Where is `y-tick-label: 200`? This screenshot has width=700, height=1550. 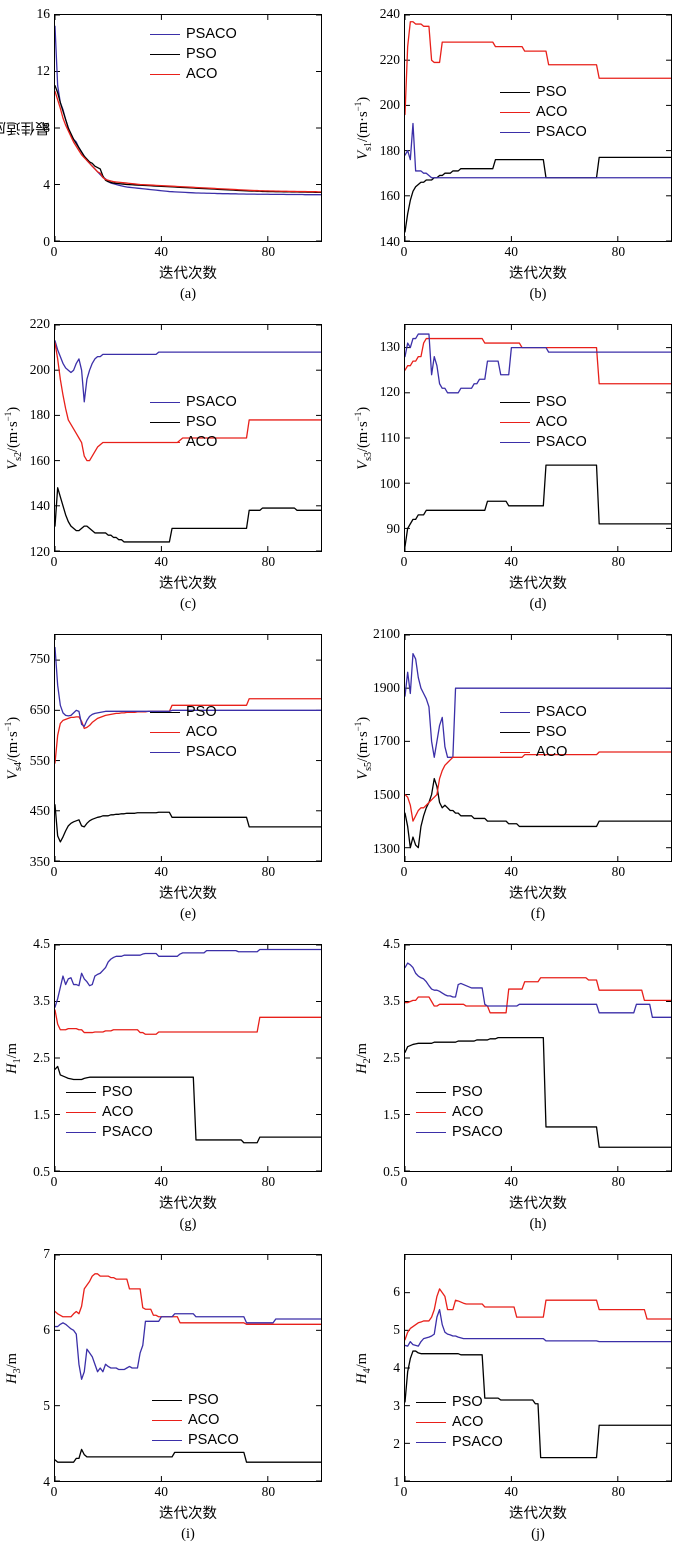
y-tick-label: 200 is located at coordinates (39, 369).